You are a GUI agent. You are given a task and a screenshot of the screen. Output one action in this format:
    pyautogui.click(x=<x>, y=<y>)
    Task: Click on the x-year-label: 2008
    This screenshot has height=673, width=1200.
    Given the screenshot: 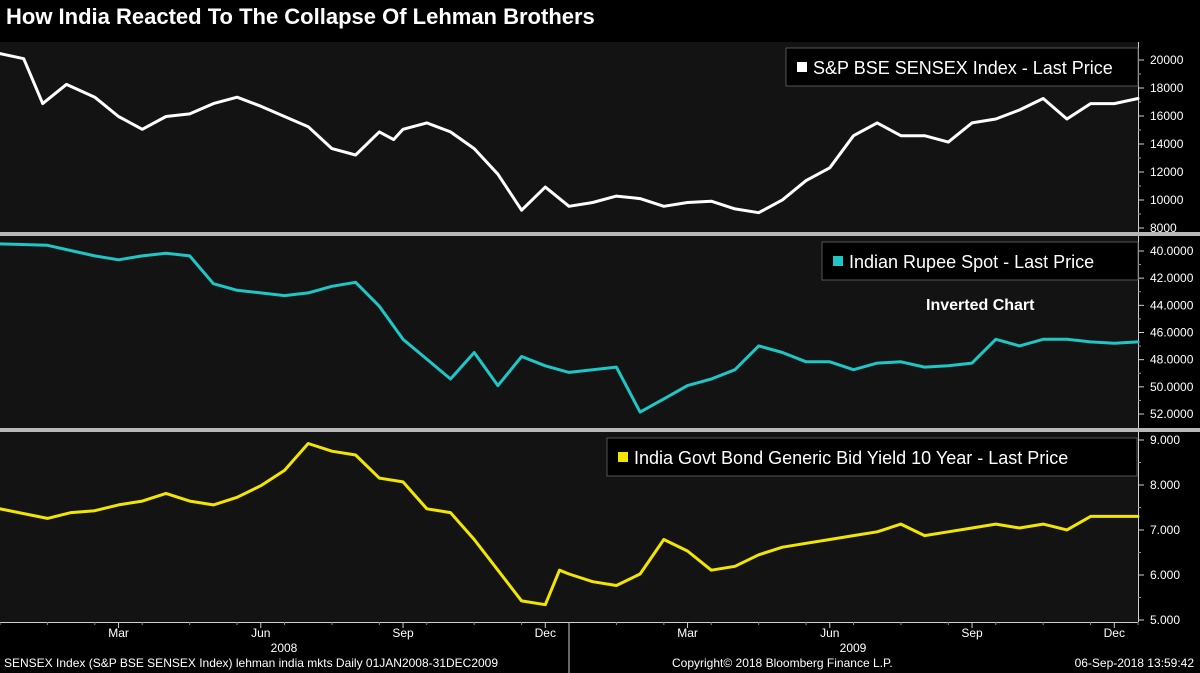 What is the action you would take?
    pyautogui.click(x=284, y=648)
    